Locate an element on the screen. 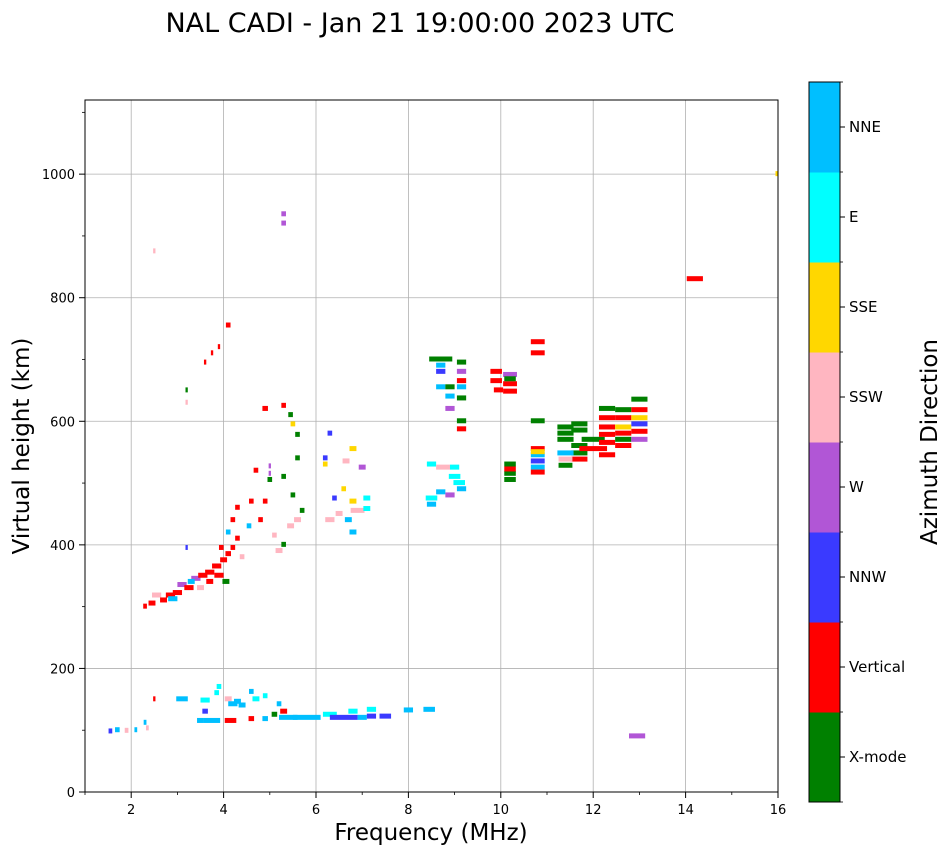  y-tick-label: 600 is located at coordinates (62, 422).